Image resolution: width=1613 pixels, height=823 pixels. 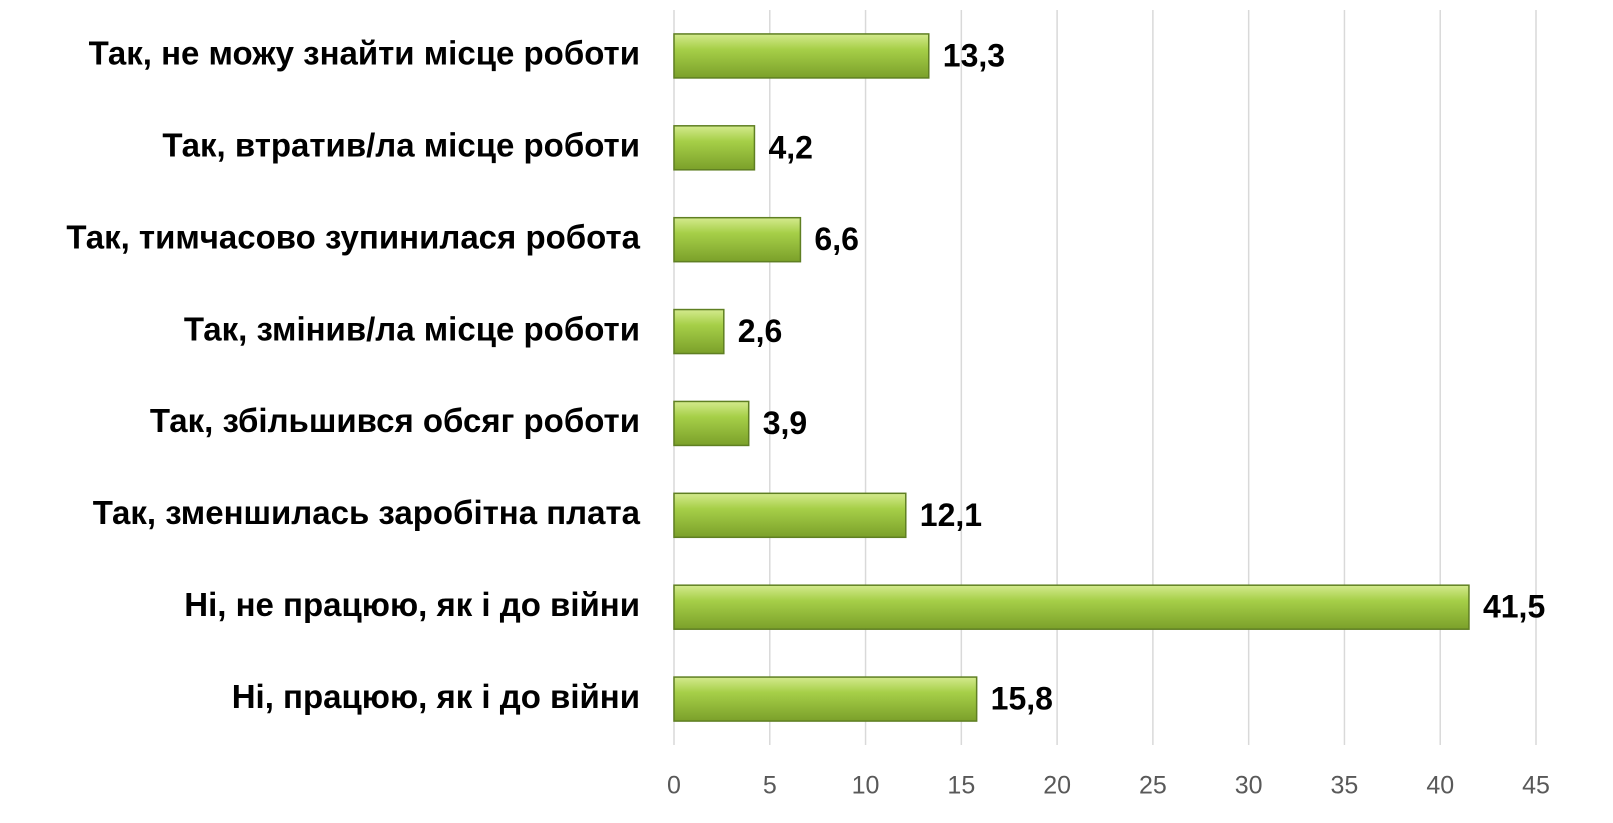 What do you see at coordinates (866, 786) in the screenshot?
I see `x-tick-label: 10` at bounding box center [866, 786].